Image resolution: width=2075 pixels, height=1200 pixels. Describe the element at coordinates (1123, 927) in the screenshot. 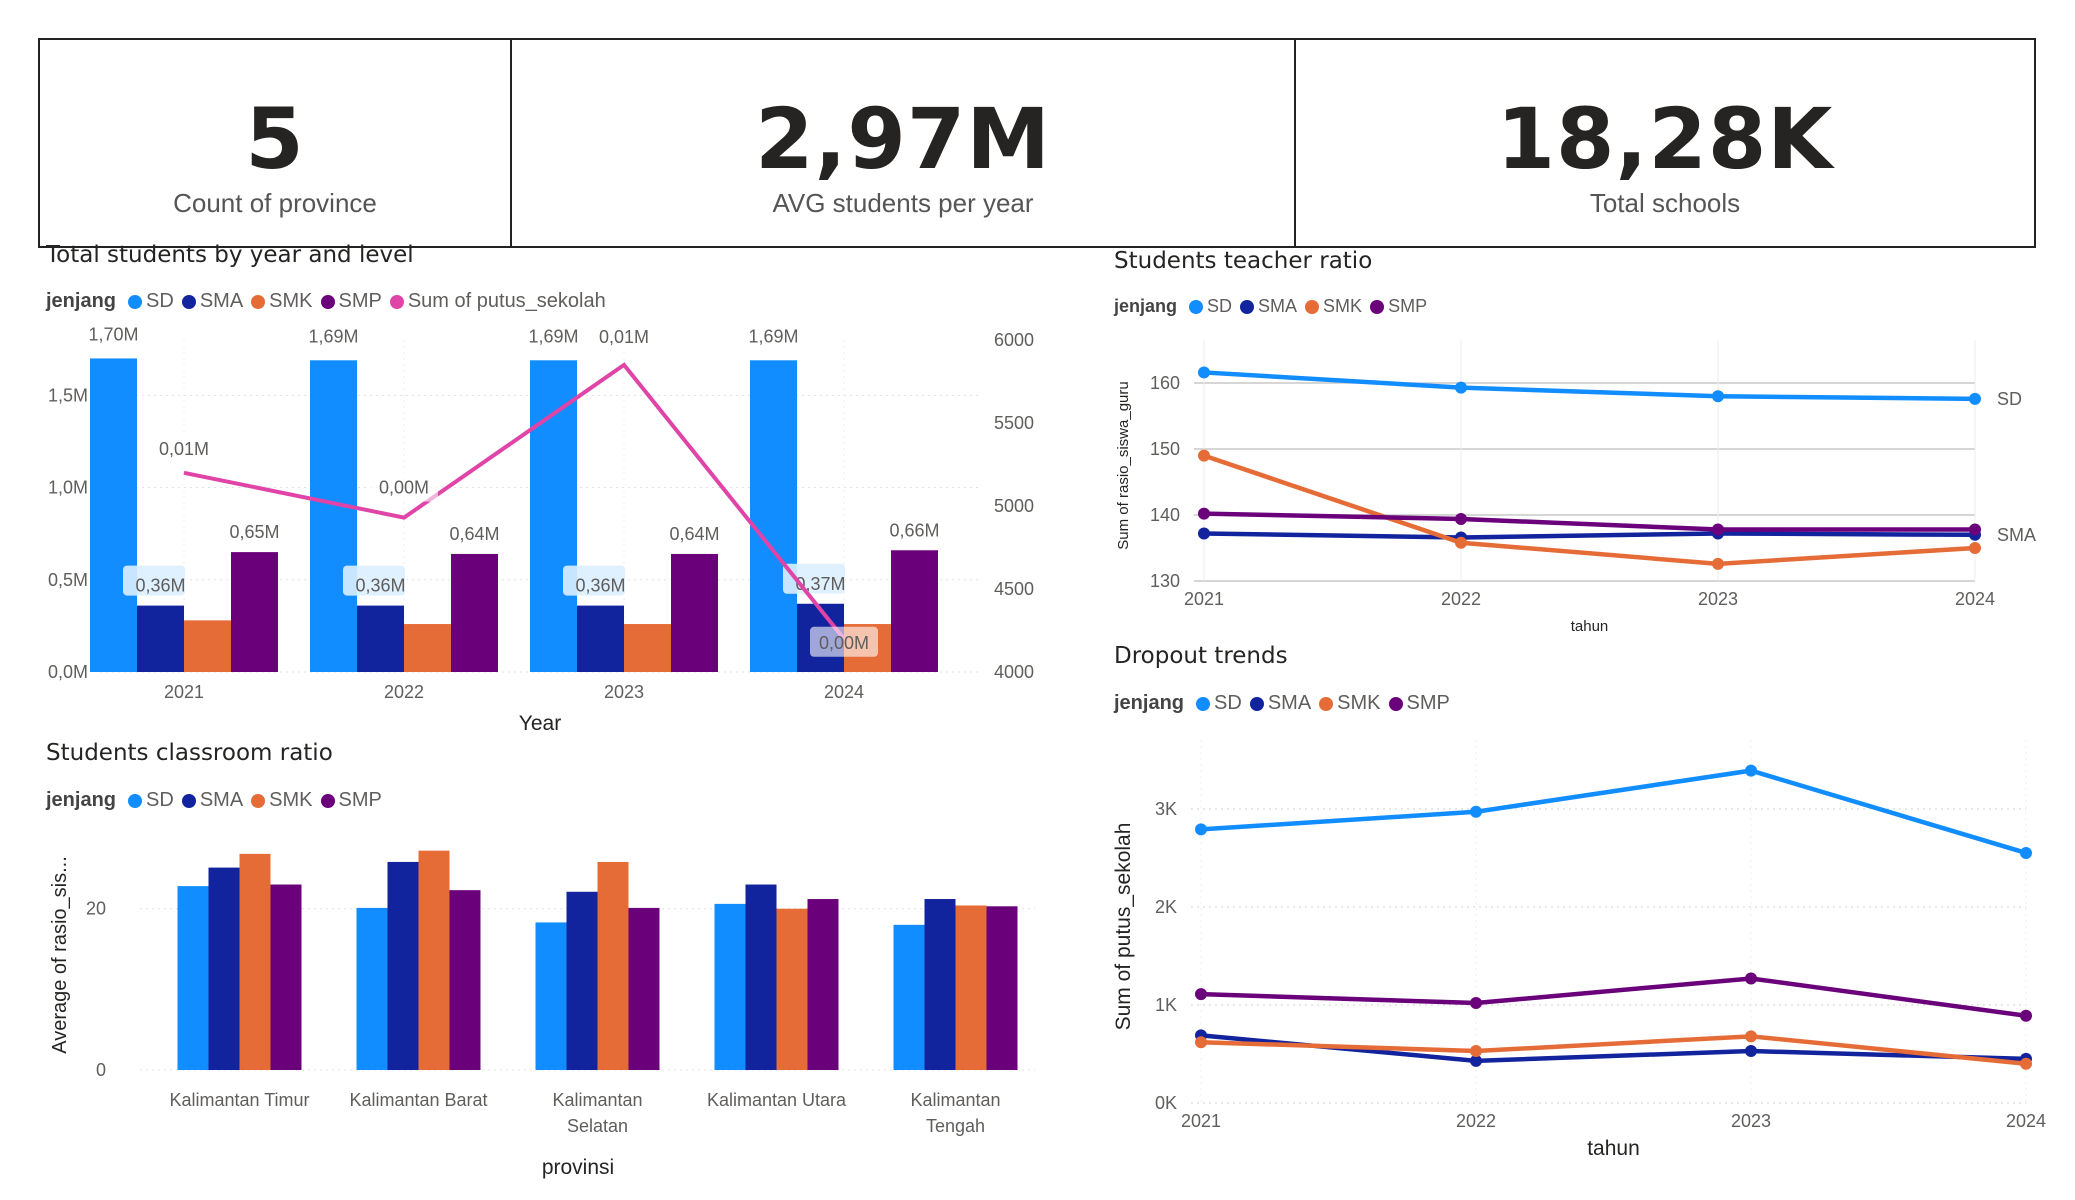

I see `y-axis-title: Sum of putus_sekolah` at that location.